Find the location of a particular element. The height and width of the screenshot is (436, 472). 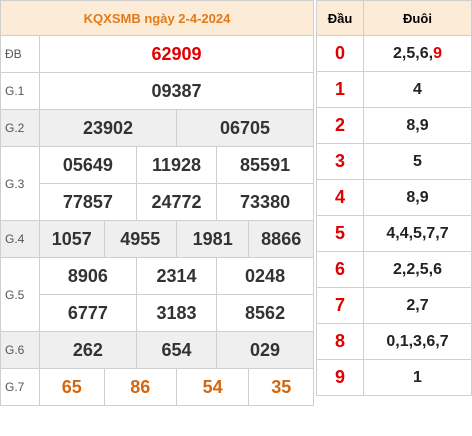

prize-number: 11928 is located at coordinates (176, 165).